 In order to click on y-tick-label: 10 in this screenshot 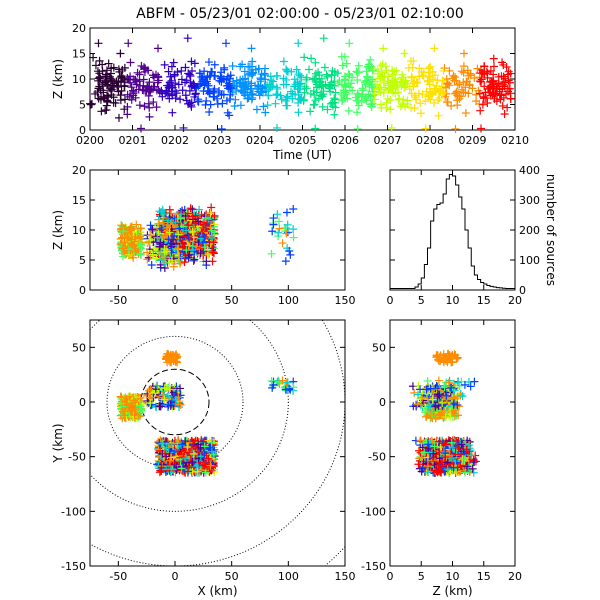, I will do `click(79, 79)`.